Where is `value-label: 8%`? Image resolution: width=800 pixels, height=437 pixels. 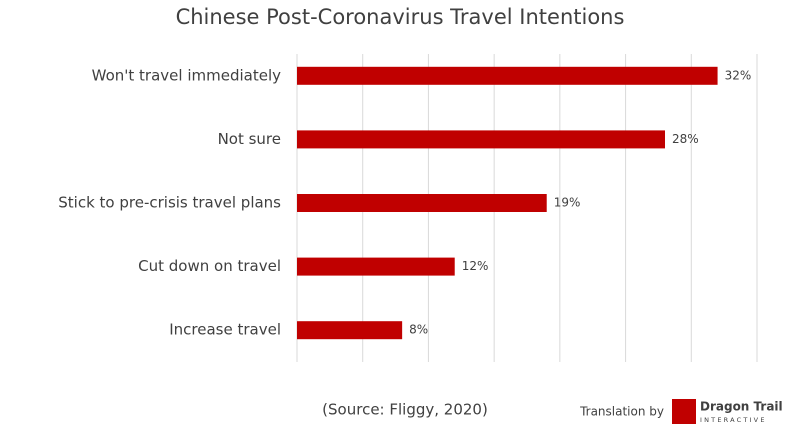 value-label: 8% is located at coordinates (418, 330).